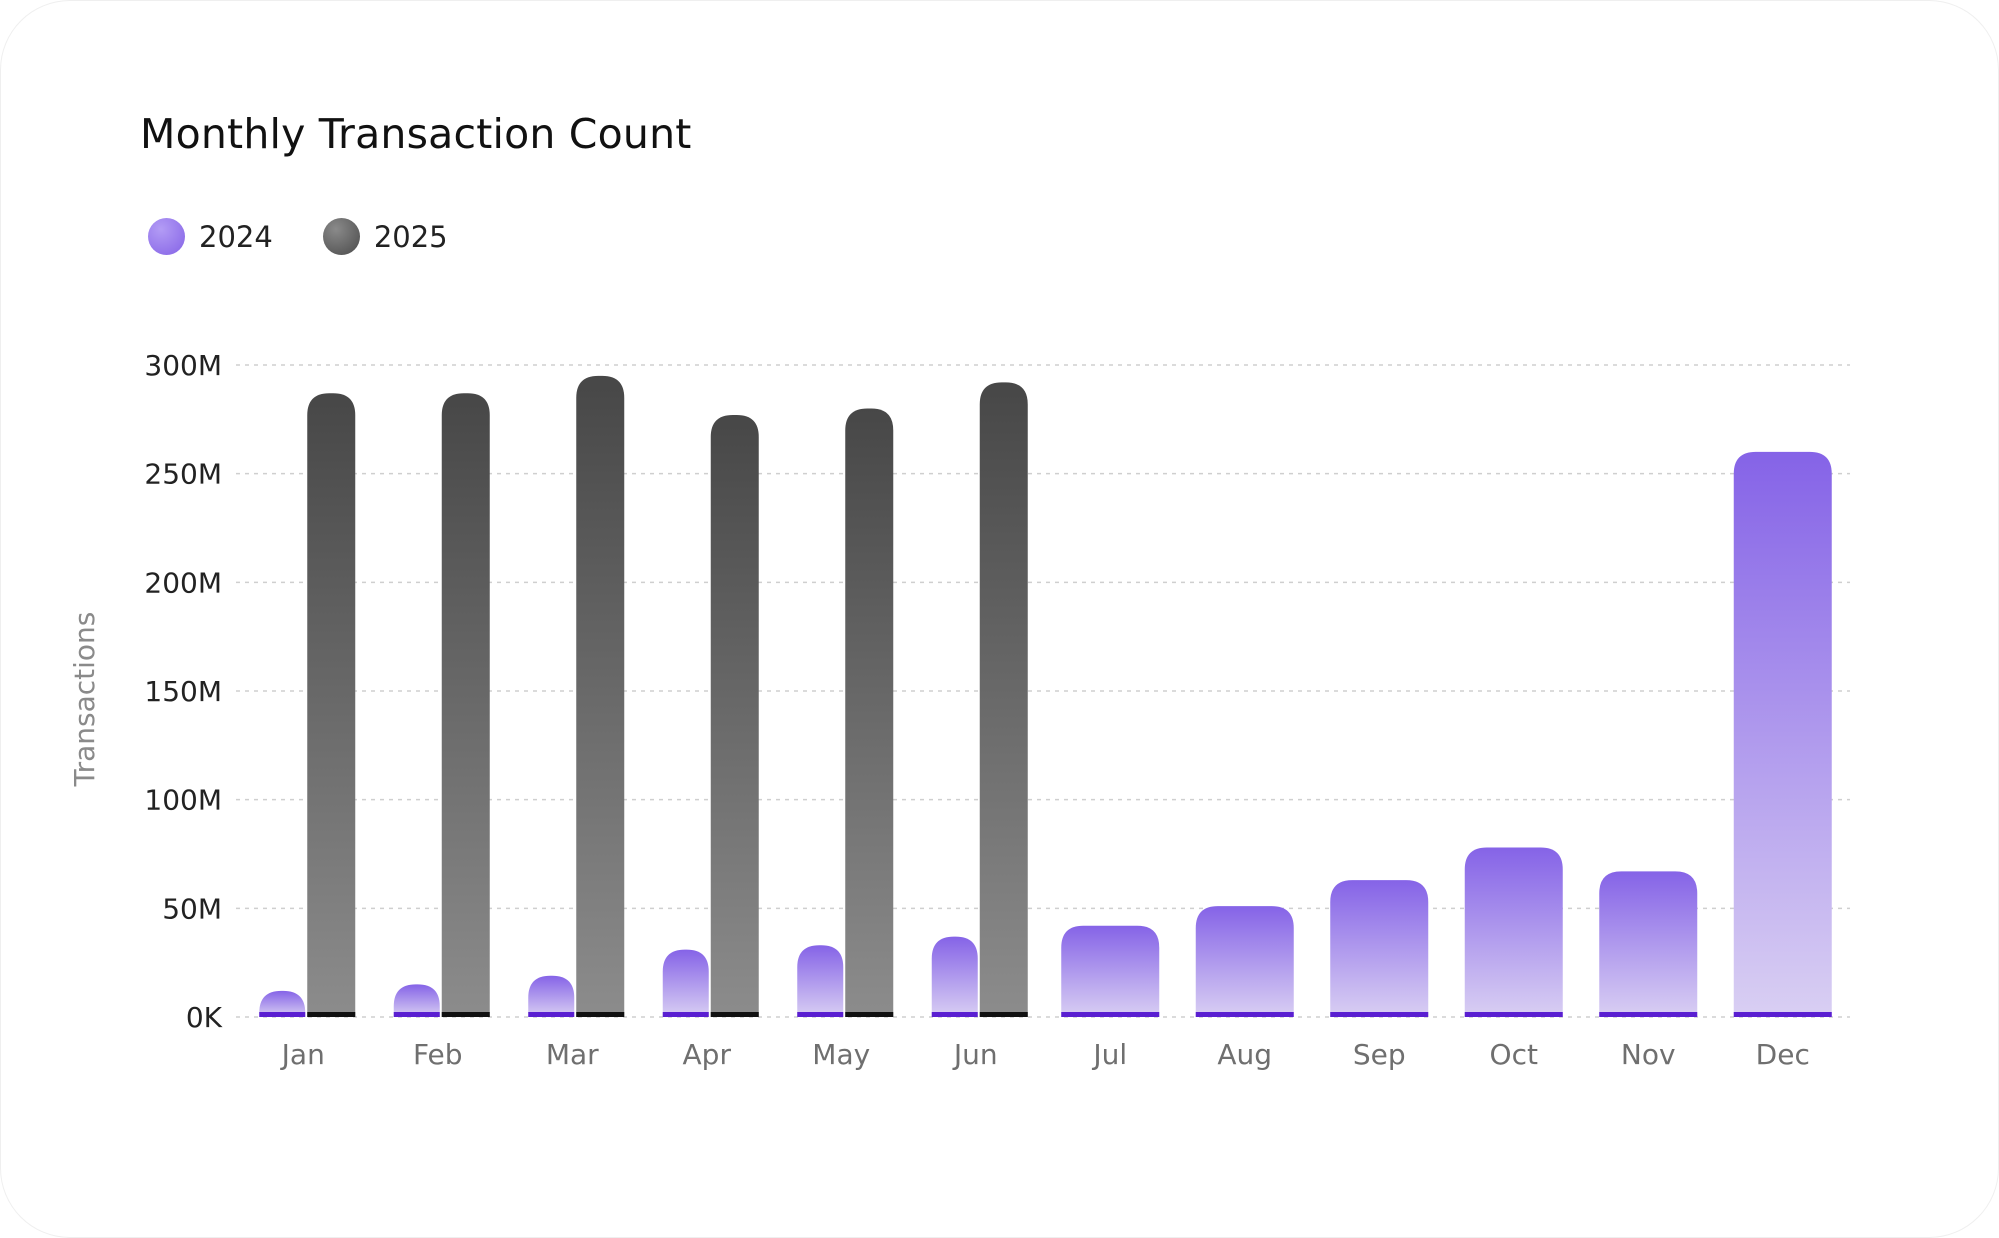 Image resolution: width=1999 pixels, height=1238 pixels. What do you see at coordinates (1244, 1054) in the screenshot?
I see `x-tick-label: Aug` at bounding box center [1244, 1054].